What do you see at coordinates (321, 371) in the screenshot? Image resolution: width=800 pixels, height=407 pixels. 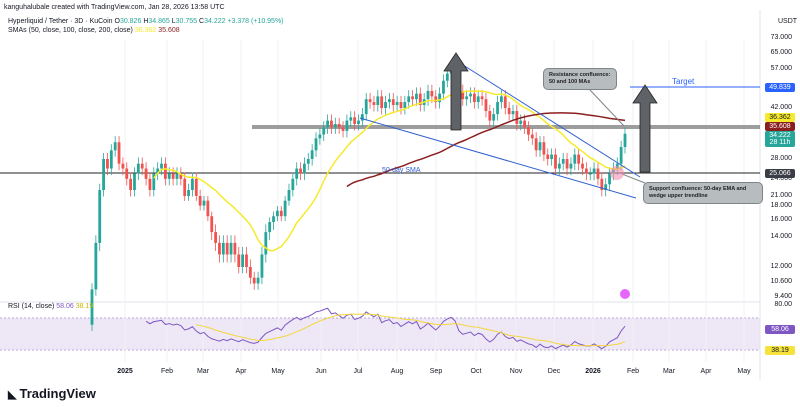 I see `time-tick-label: Jun` at bounding box center [321, 371].